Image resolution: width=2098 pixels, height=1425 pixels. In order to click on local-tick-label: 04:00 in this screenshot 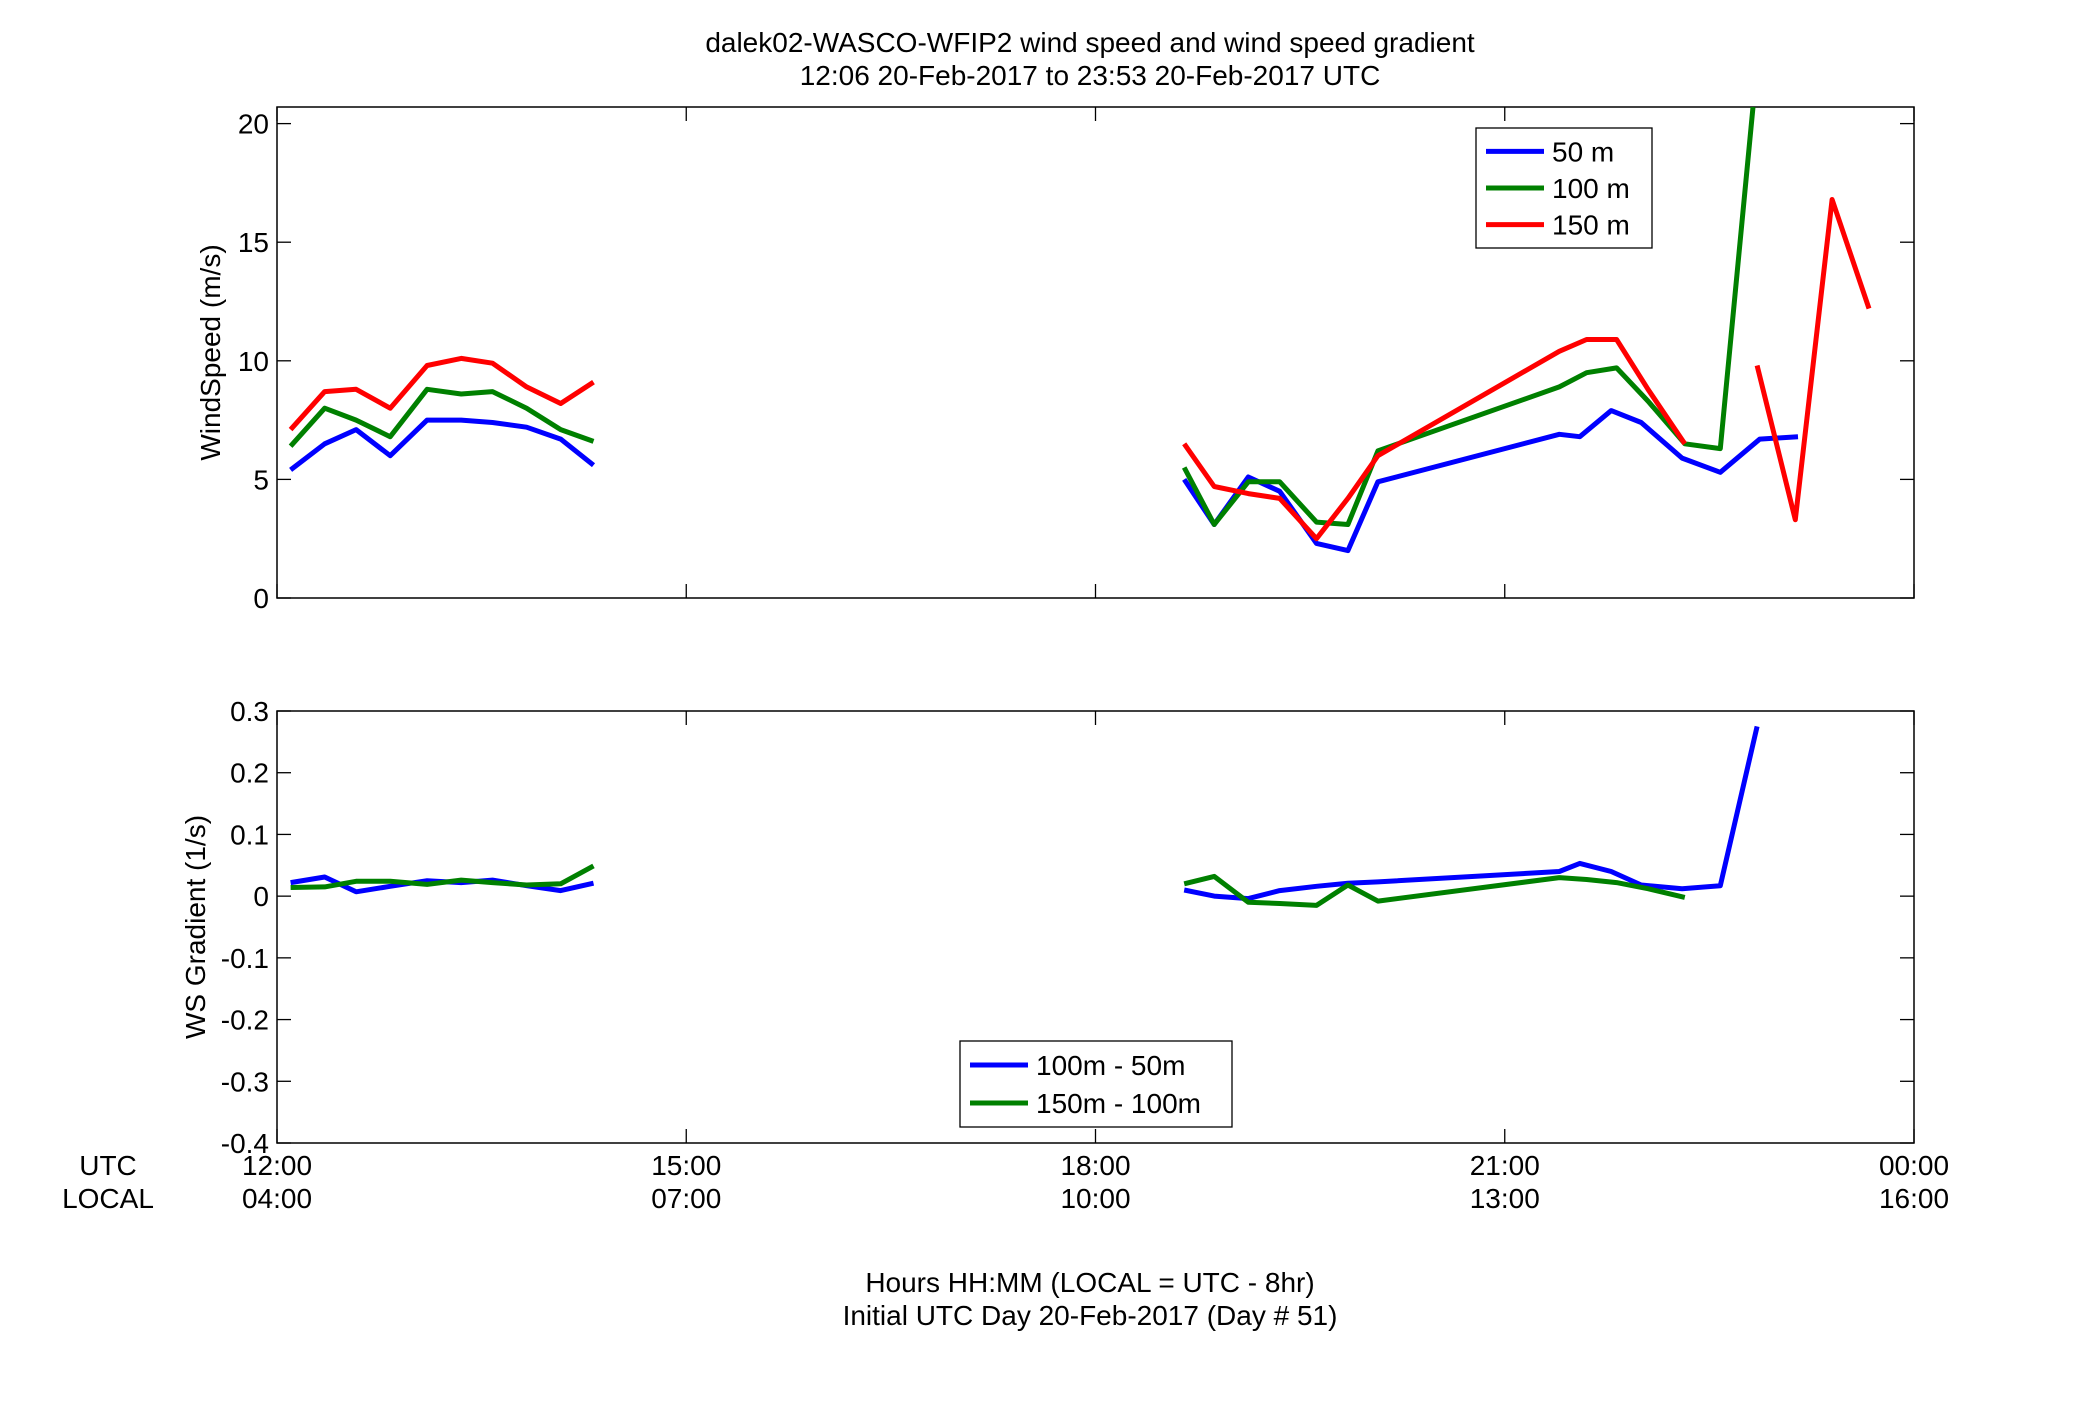, I will do `click(277, 1198)`.